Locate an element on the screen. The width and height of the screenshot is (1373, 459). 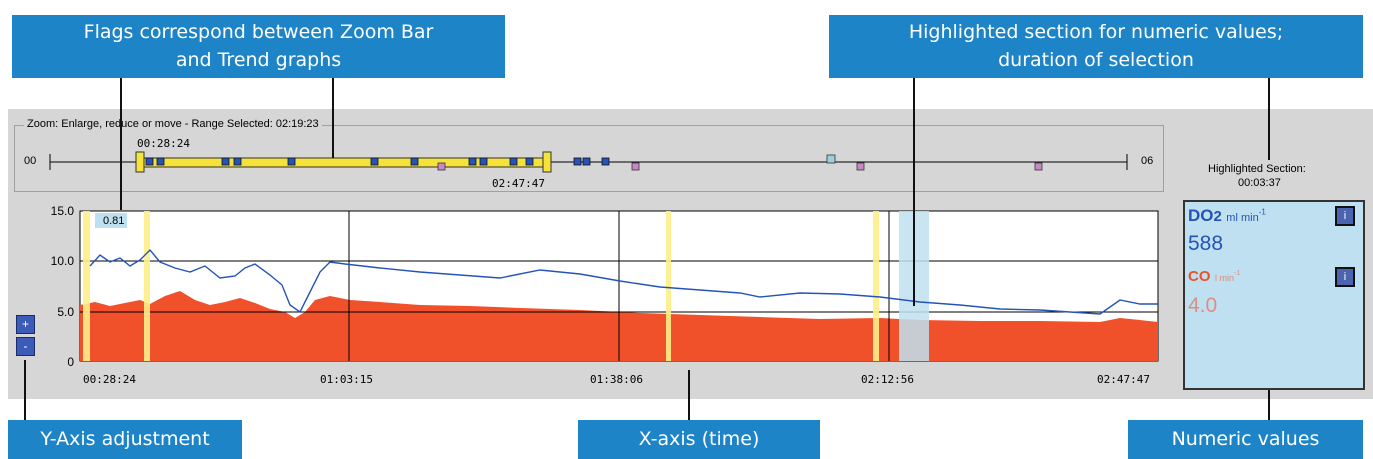
callout-line-highlight-b is located at coordinates (1269, 119).